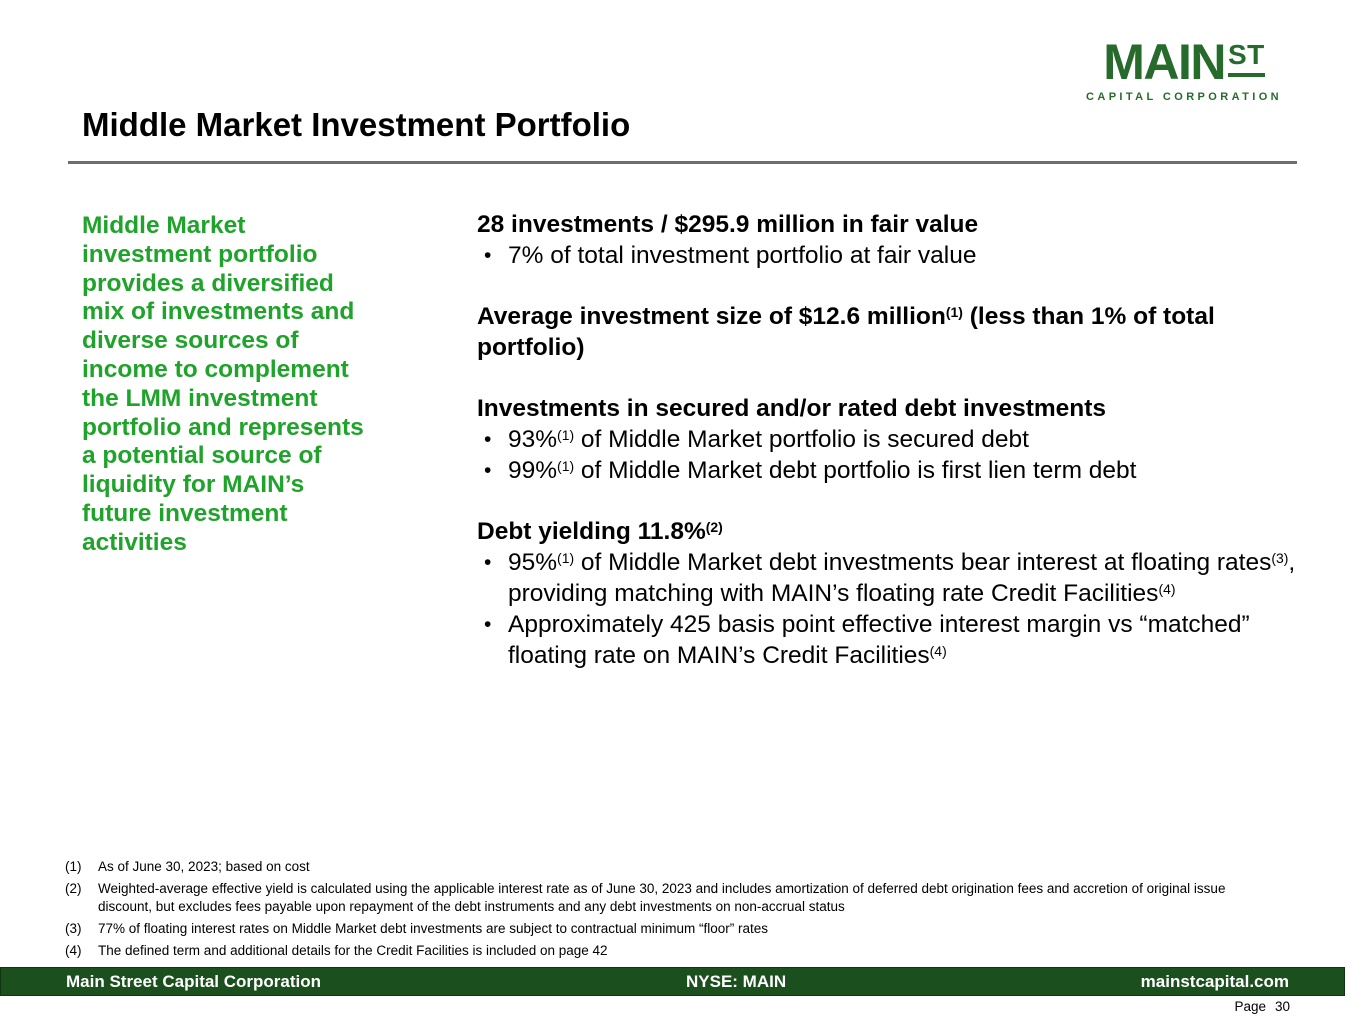 This screenshot has height=1024, width=1365. What do you see at coordinates (215, 369) in the screenshot?
I see `callout-line: income to complement` at bounding box center [215, 369].